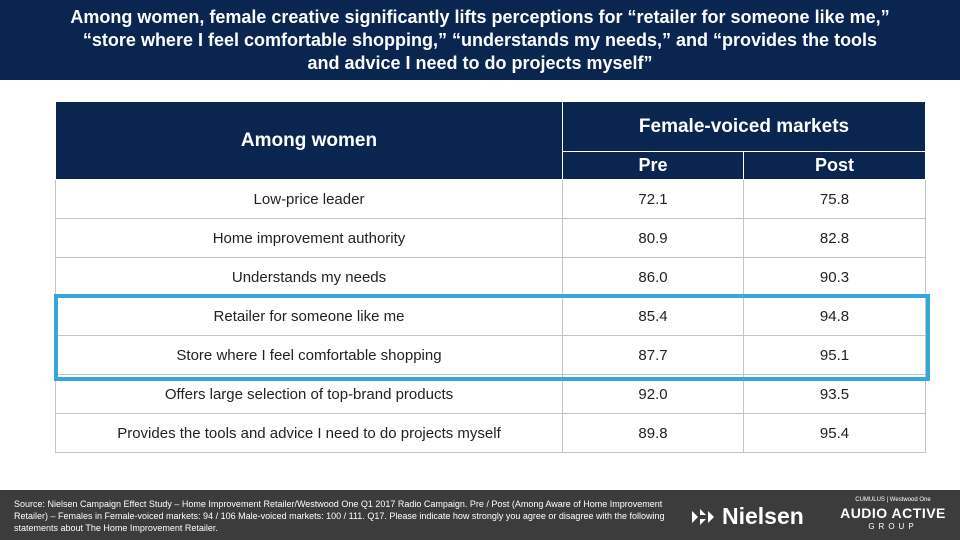  What do you see at coordinates (834, 355) in the screenshot?
I see `post-value: 95.1` at bounding box center [834, 355].